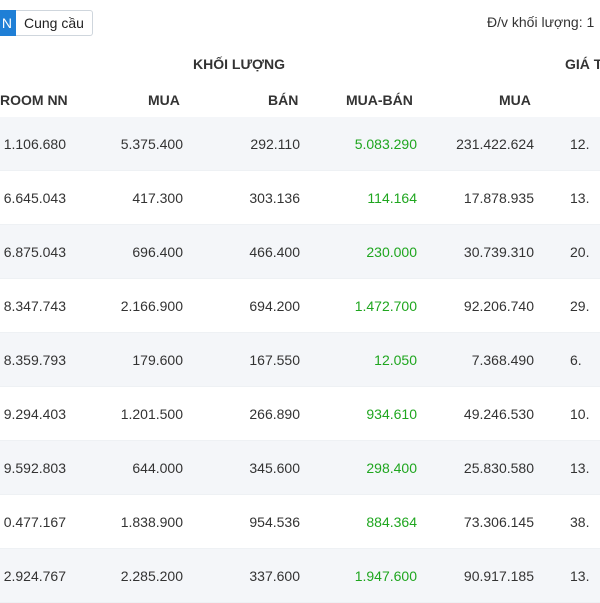 The height and width of the screenshot is (603, 600). I want to click on cell-mua-ban: 934.610, so click(391, 414).